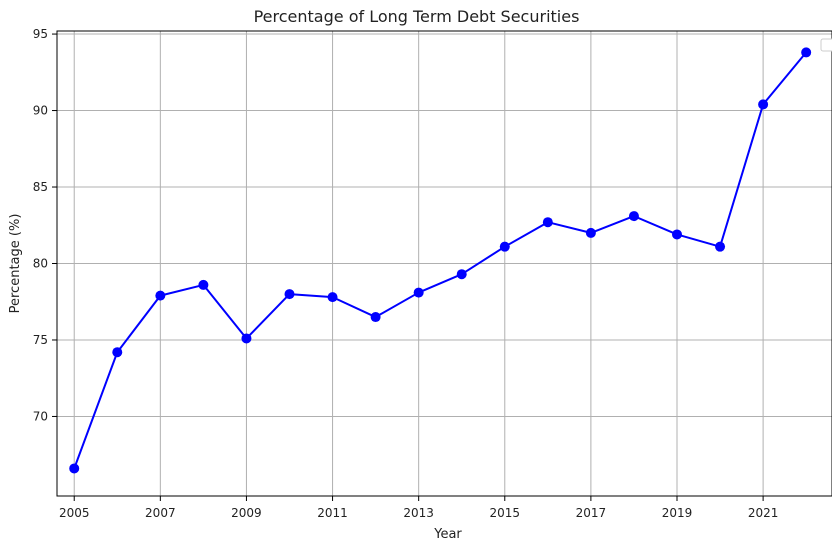 The height and width of the screenshot is (542, 832). I want to click on x-tick-label: 2005, so click(74, 513).